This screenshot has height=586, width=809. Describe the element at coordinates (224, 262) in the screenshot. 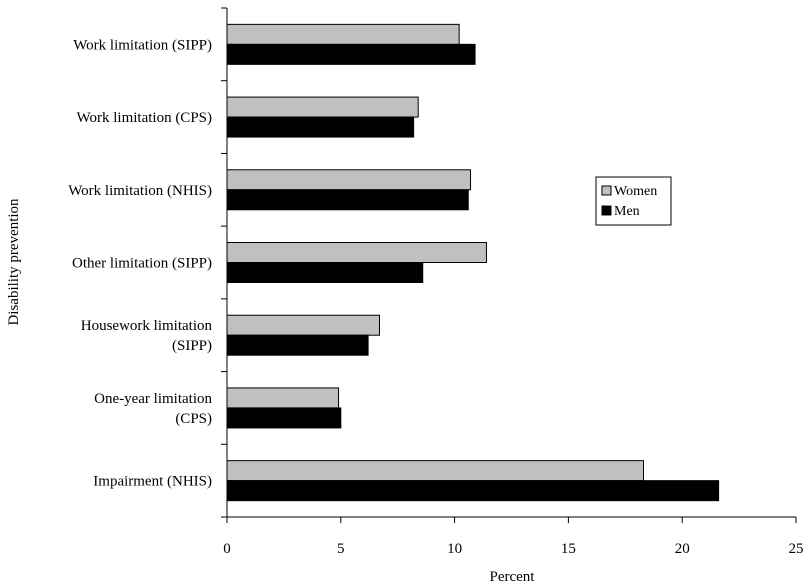

I see `y-axis-ticks` at that location.